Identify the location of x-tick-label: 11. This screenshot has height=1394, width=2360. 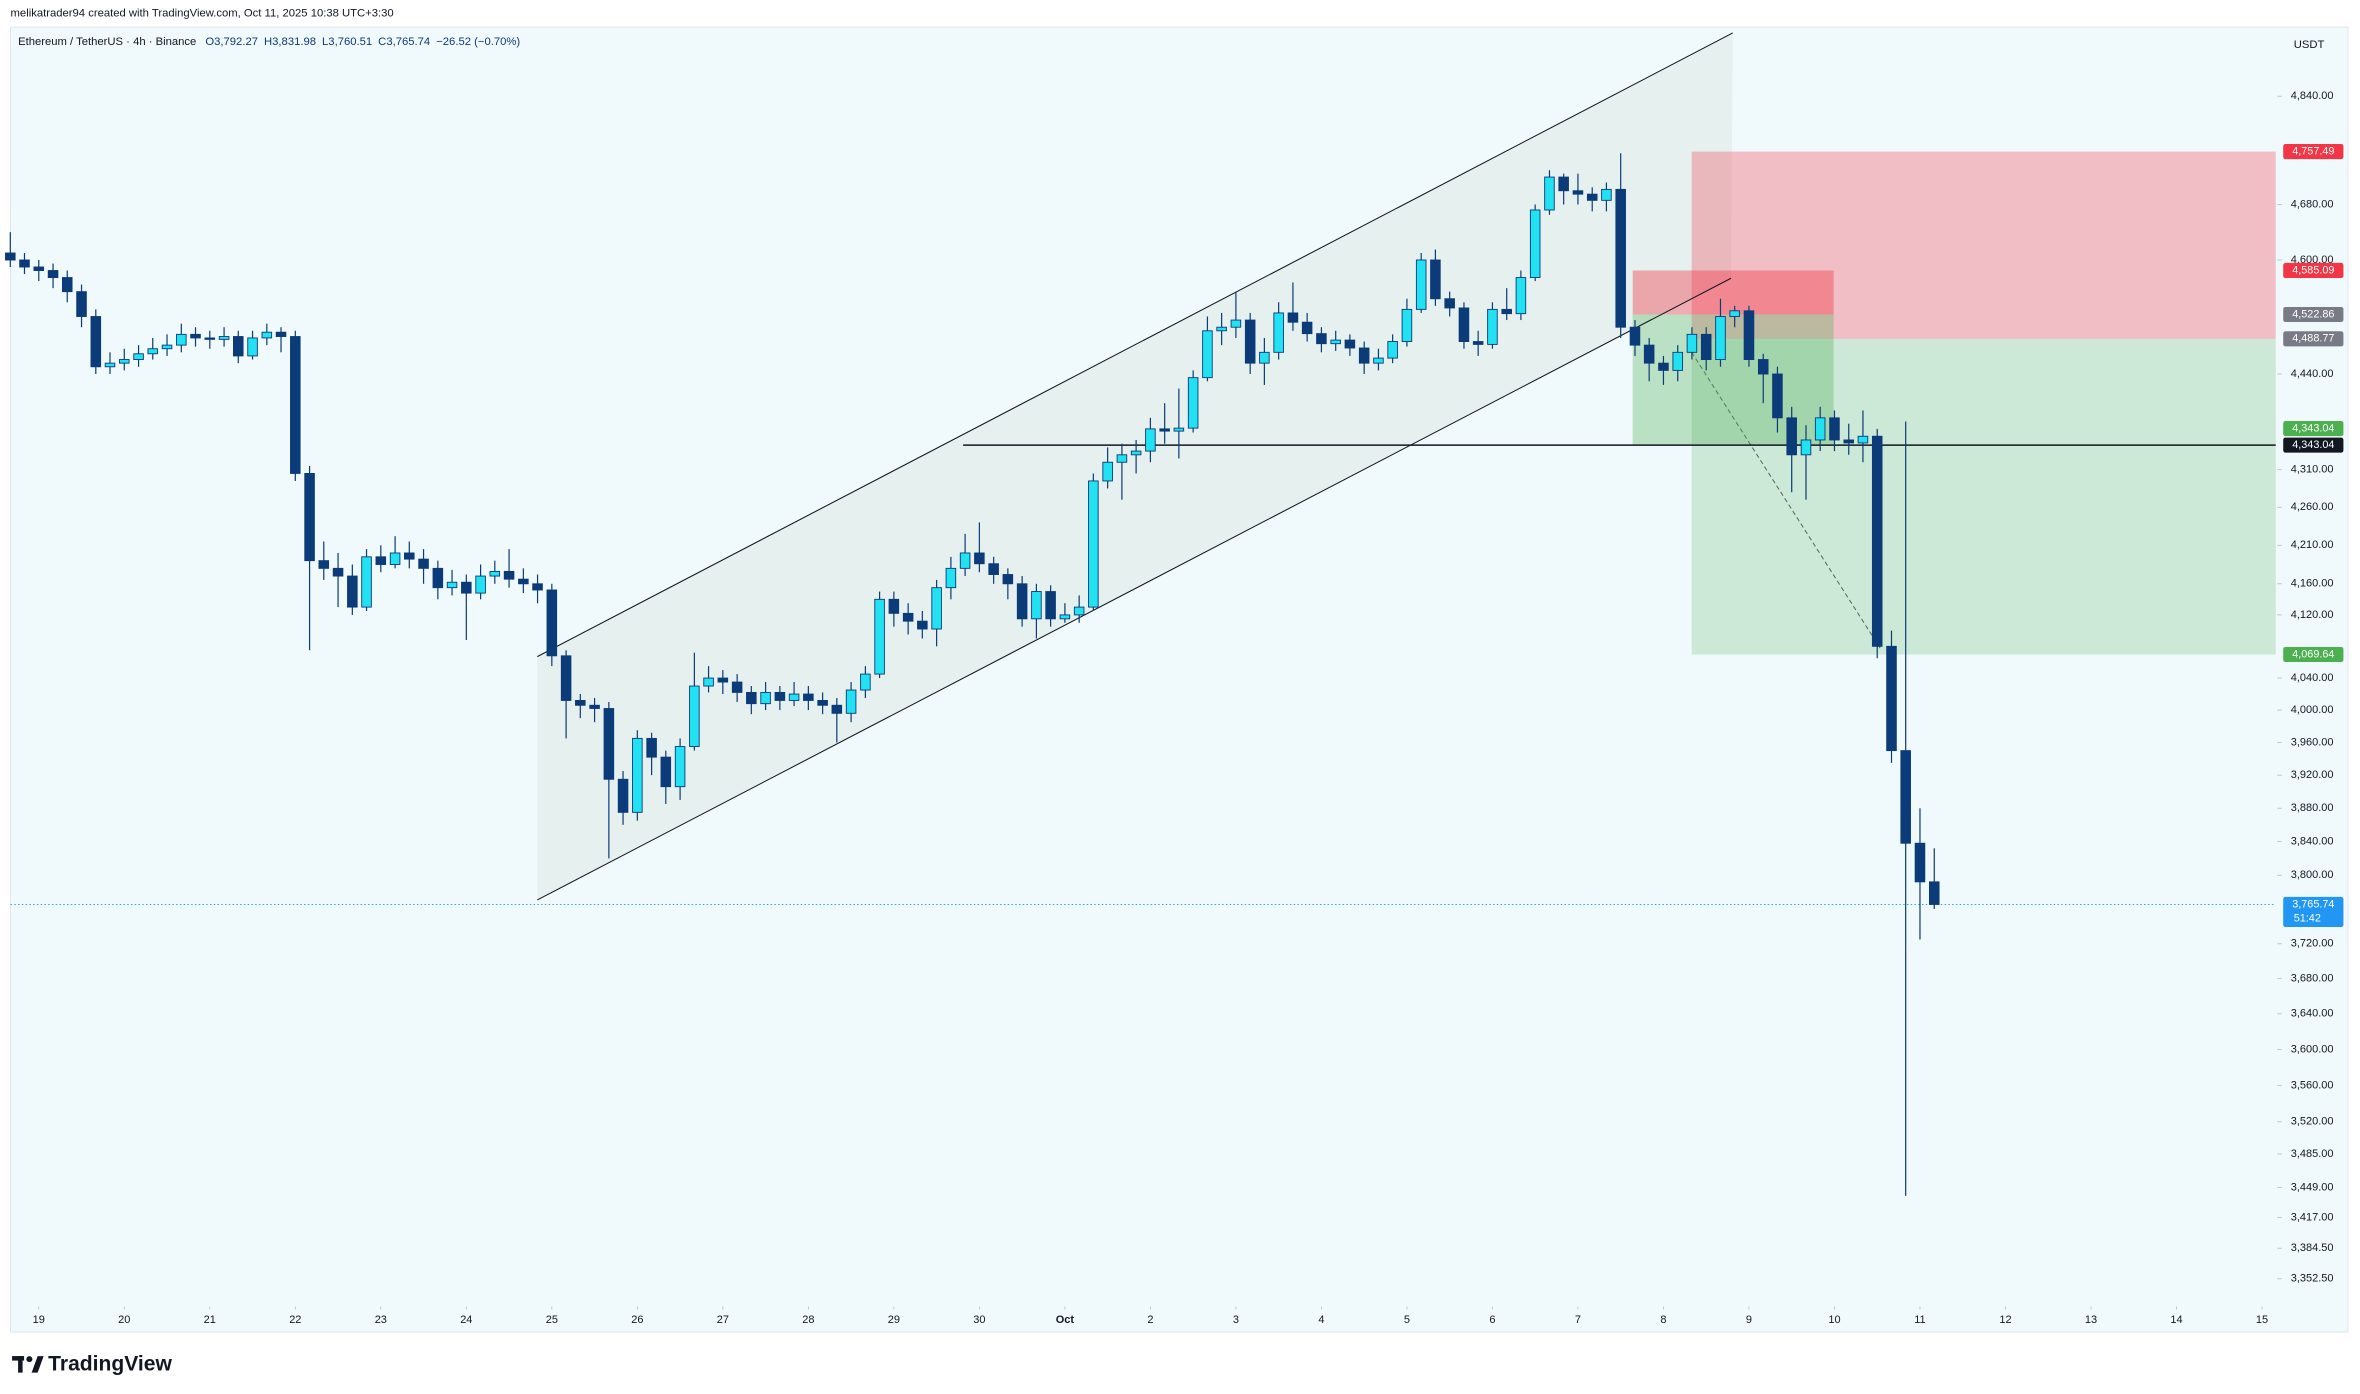
(1919, 1320).